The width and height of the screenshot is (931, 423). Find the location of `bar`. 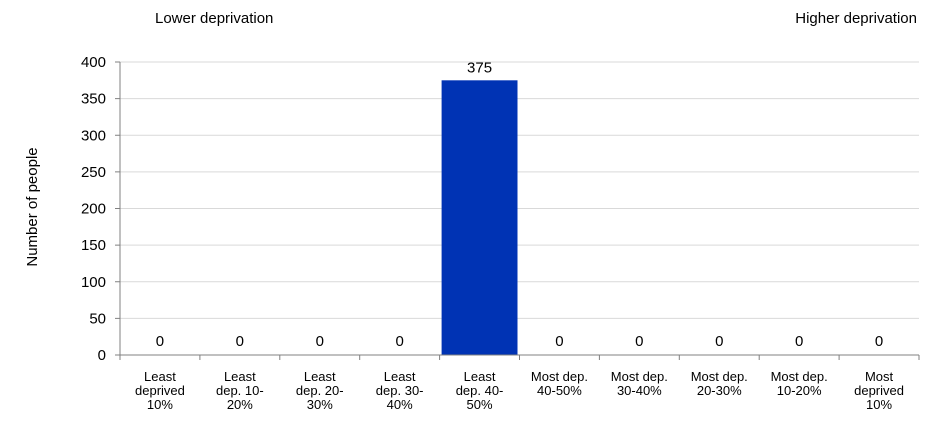

bar is located at coordinates (479, 217).